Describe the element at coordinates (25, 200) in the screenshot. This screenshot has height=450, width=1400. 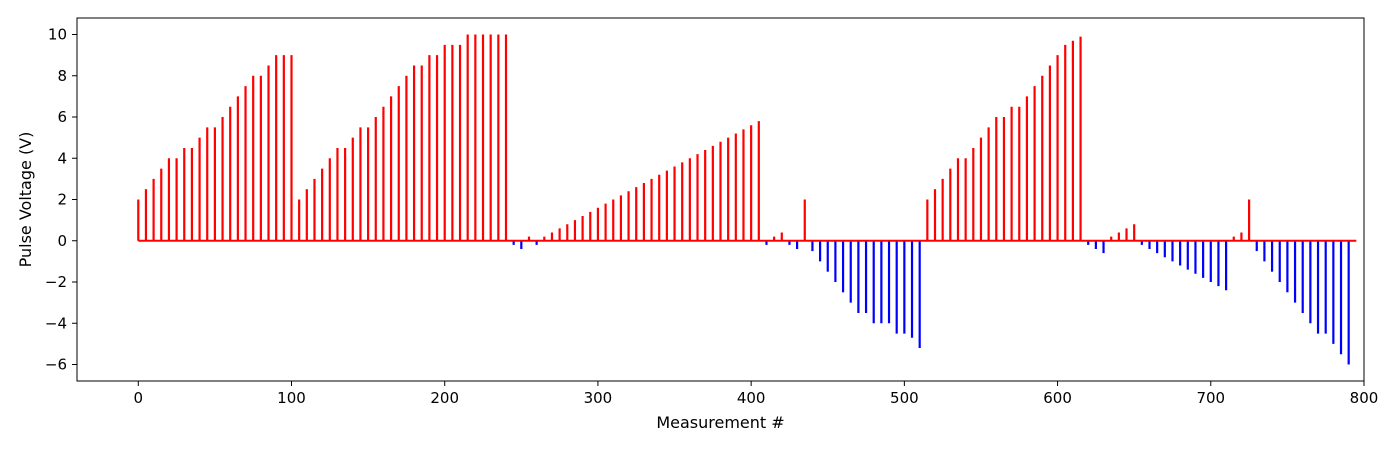
I see `y-axis-label: Pulse Voltage (V)` at that location.